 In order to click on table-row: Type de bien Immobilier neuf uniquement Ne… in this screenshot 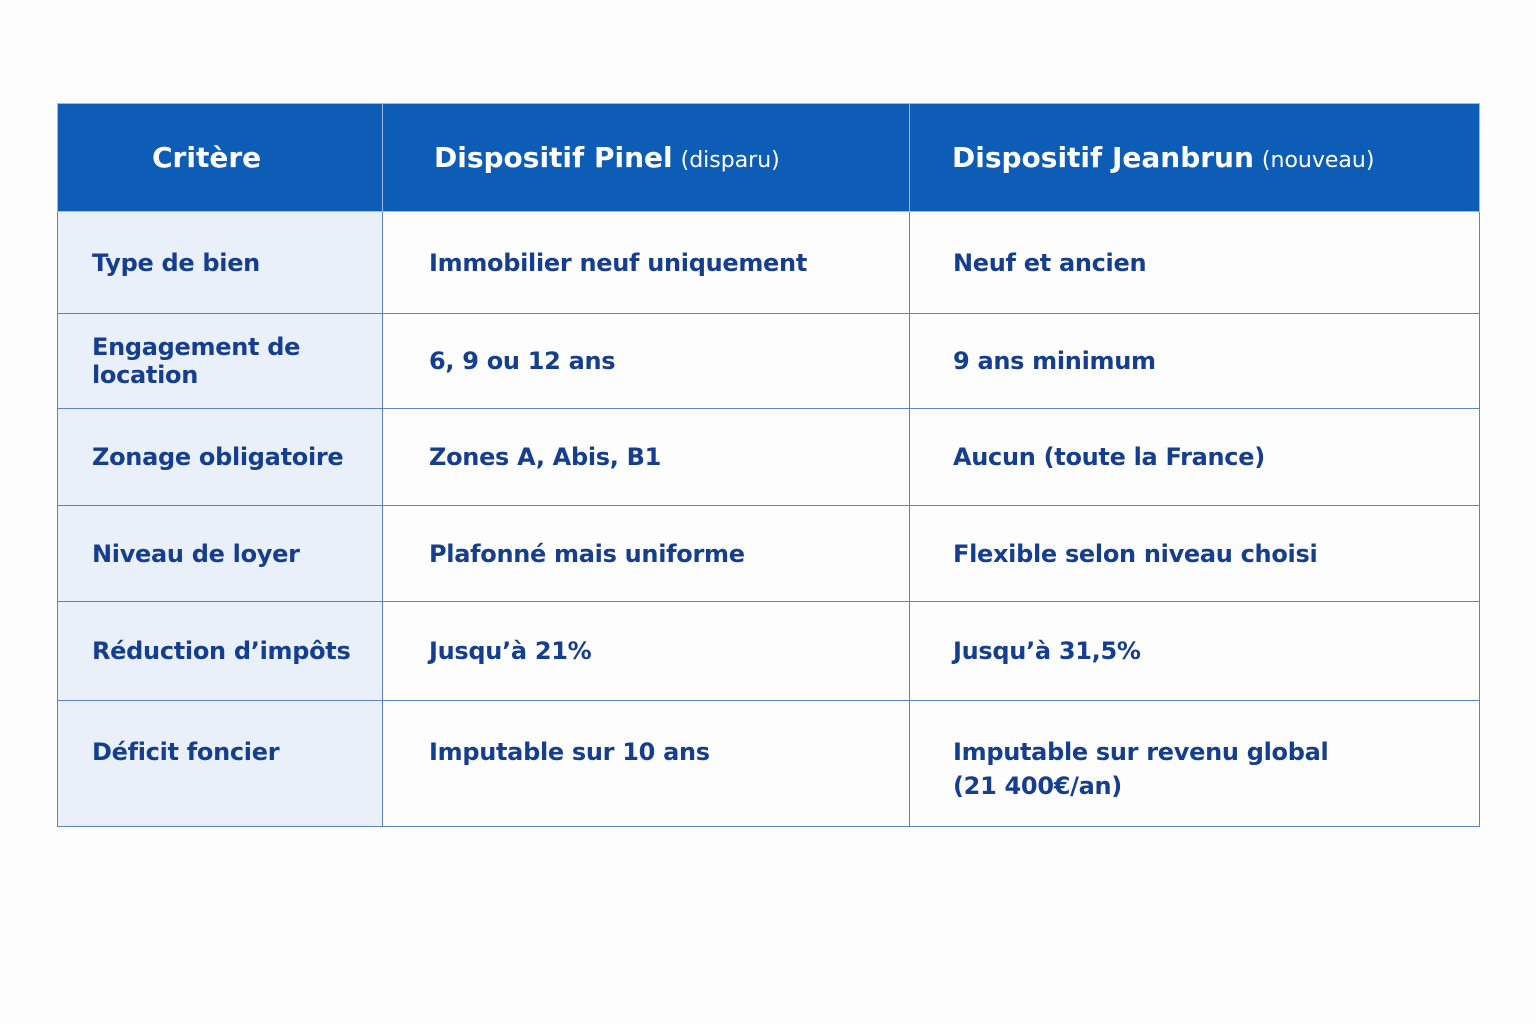, I will do `click(768, 262)`.